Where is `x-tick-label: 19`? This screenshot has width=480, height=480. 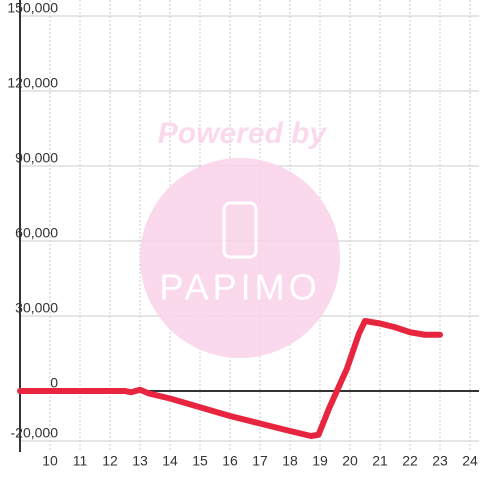 x-tick-label: 19 is located at coordinates (320, 461).